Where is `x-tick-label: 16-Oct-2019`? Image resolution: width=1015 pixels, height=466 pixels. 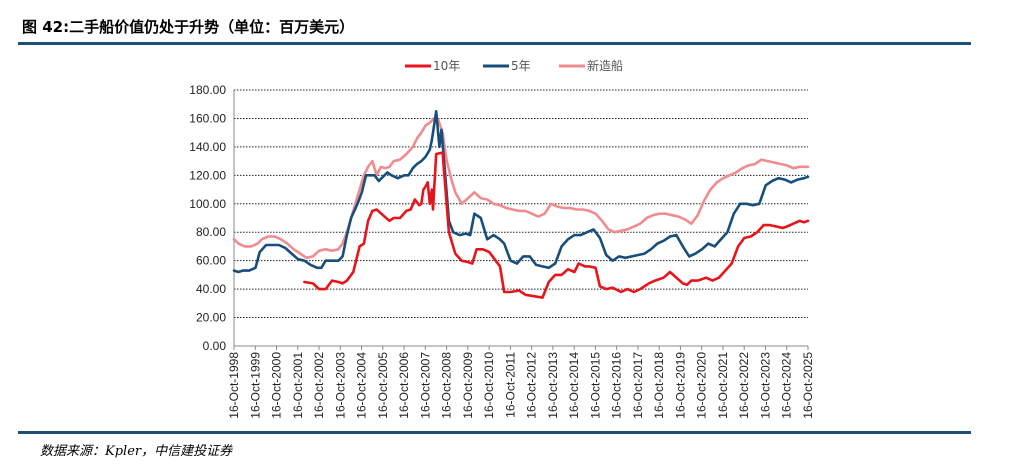 x-tick-label: 16-Oct-2019 is located at coordinates (680, 385).